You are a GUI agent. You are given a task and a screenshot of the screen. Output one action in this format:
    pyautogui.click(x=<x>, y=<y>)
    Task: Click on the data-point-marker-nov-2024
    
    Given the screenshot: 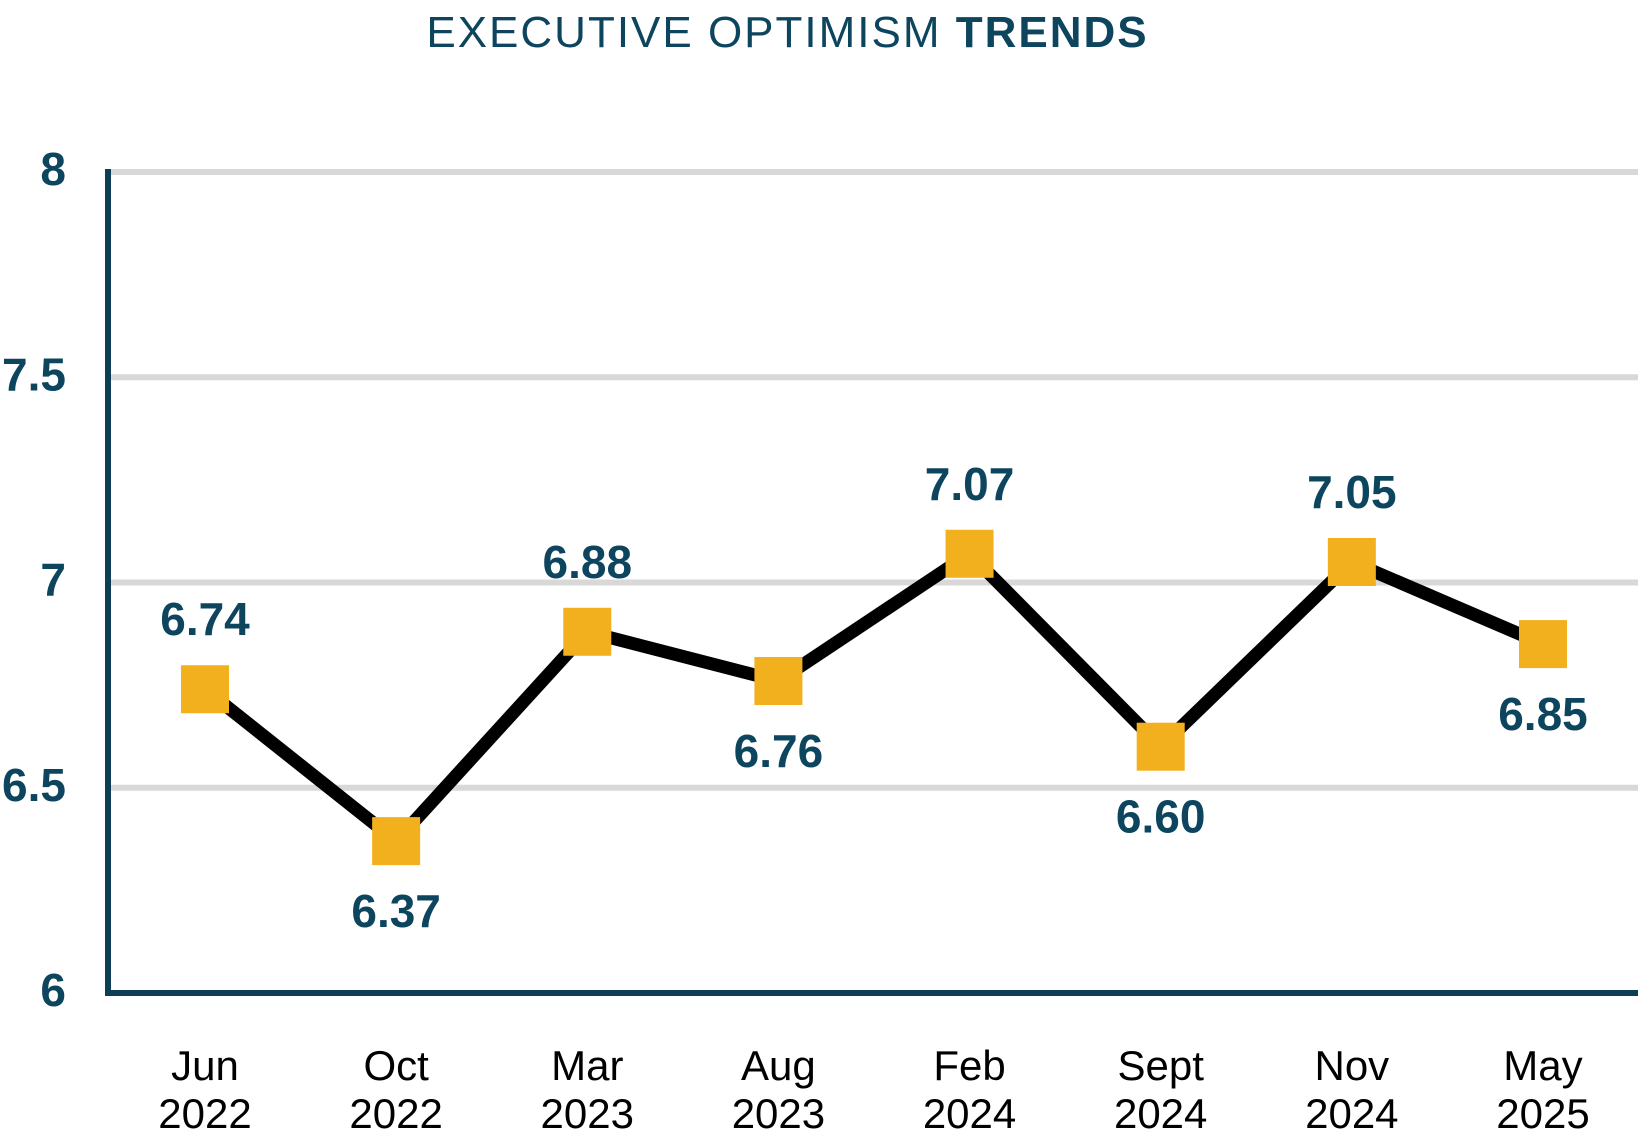 What is the action you would take?
    pyautogui.click(x=1351, y=561)
    